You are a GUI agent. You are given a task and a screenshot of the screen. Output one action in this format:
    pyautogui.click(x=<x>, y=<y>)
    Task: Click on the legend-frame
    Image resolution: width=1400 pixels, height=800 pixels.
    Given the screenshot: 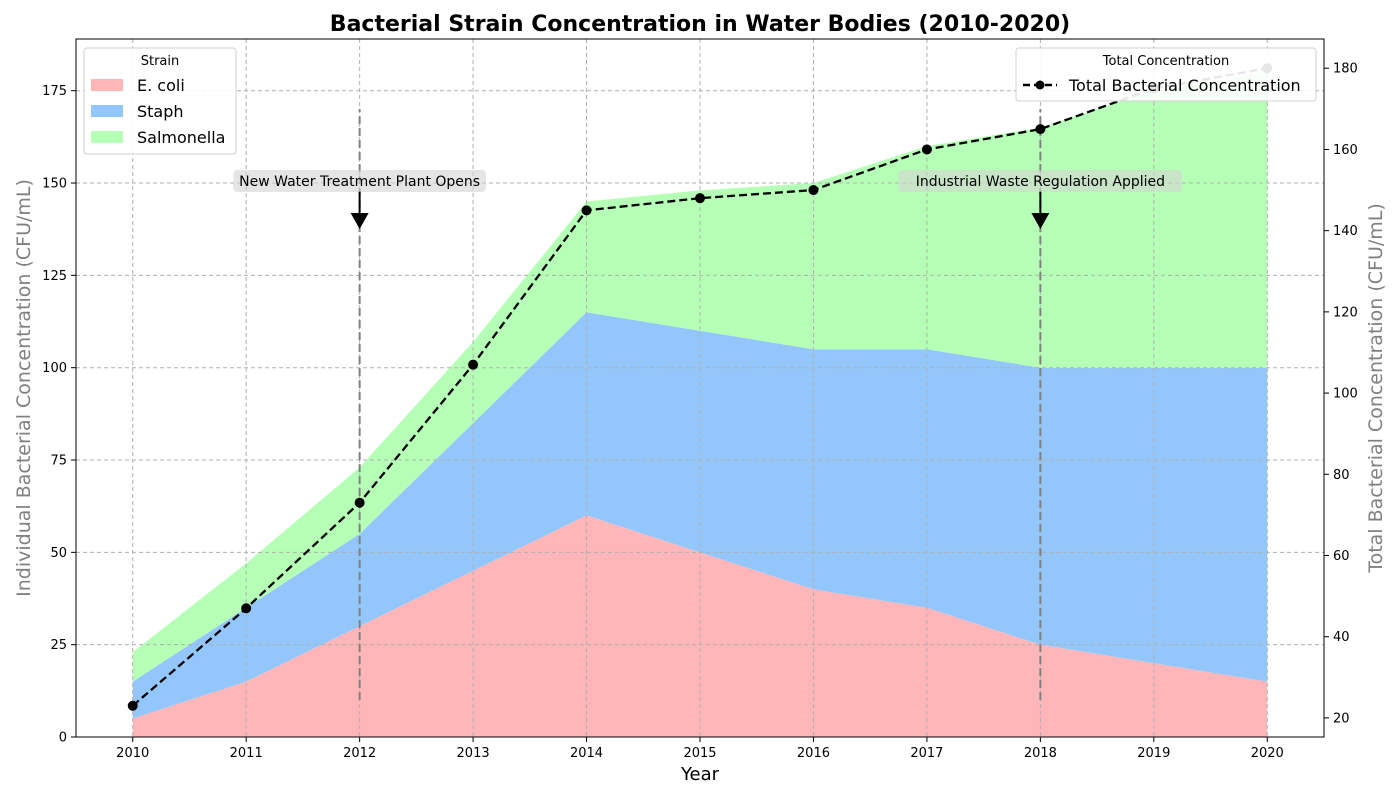 What is the action you would take?
    pyautogui.click(x=160, y=101)
    